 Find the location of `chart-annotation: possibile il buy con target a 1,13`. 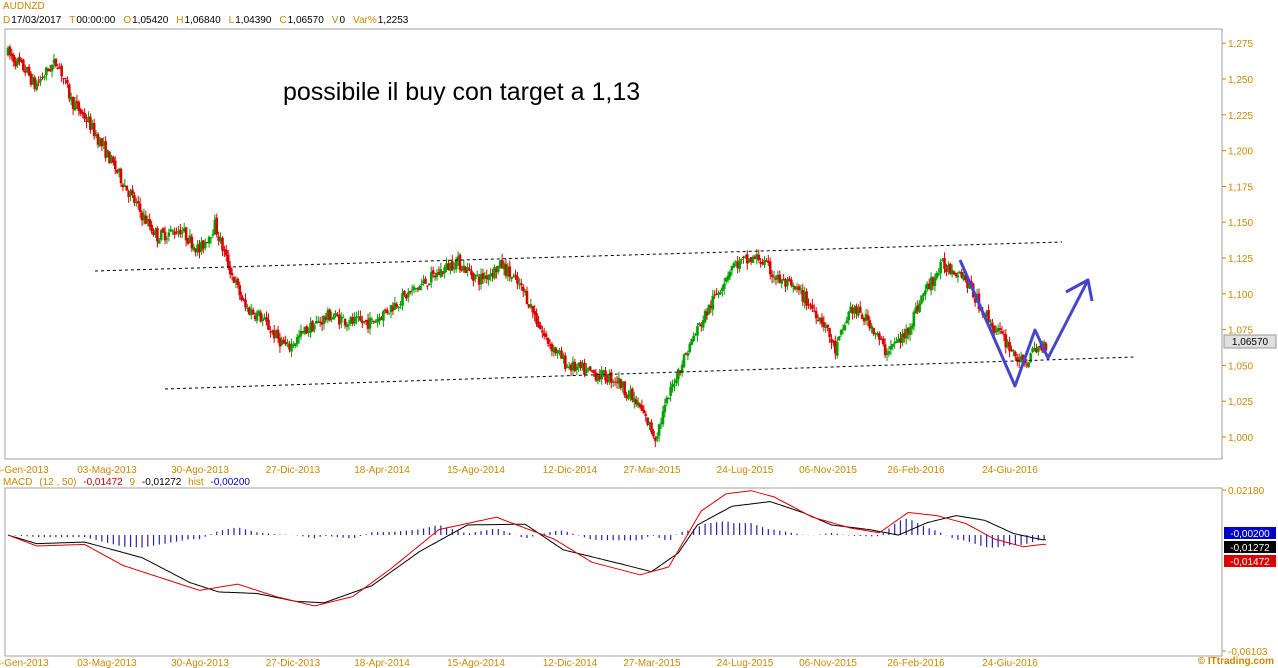

chart-annotation: possibile il buy con target a 1,13 is located at coordinates (461, 92).